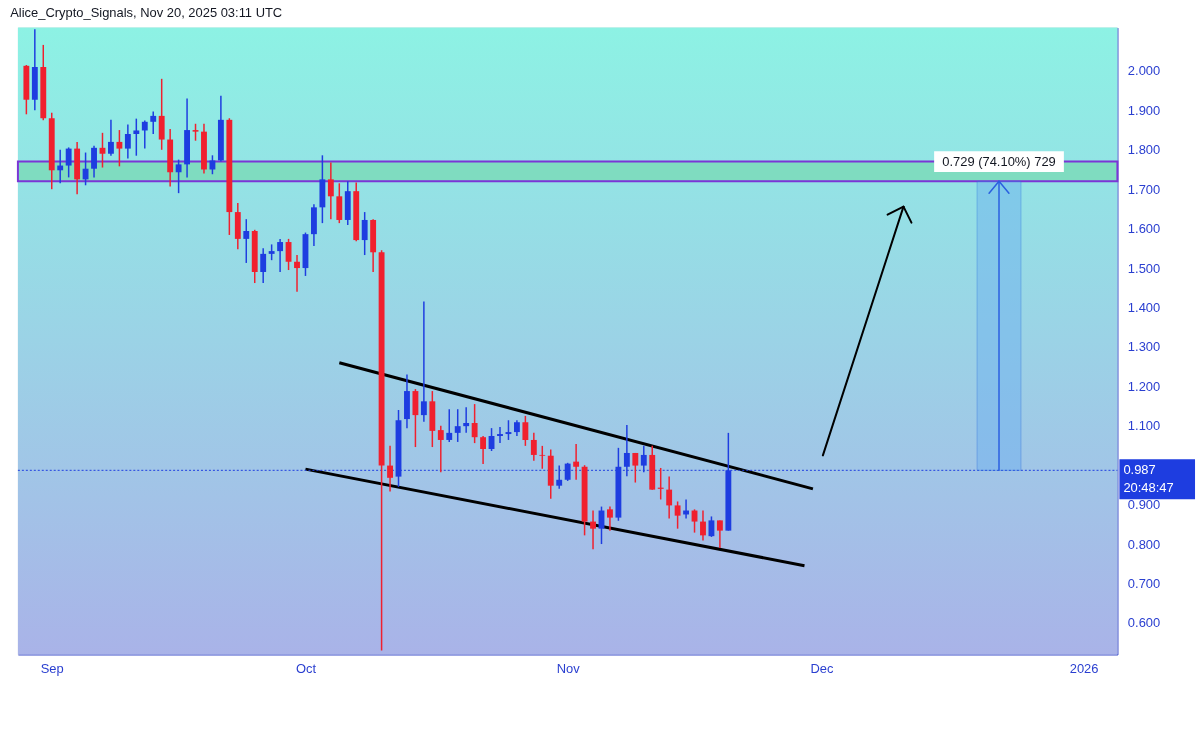 The image size is (1200, 747). I want to click on y-tick-label: 0.800, so click(1144, 544).